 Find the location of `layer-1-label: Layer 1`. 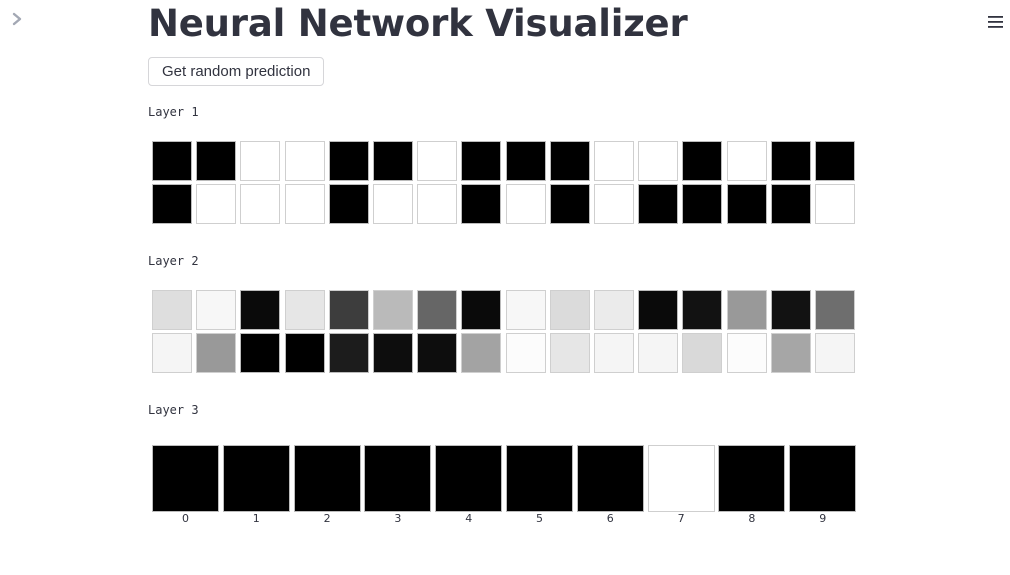

layer-1-label: Layer 1 is located at coordinates (173, 112).